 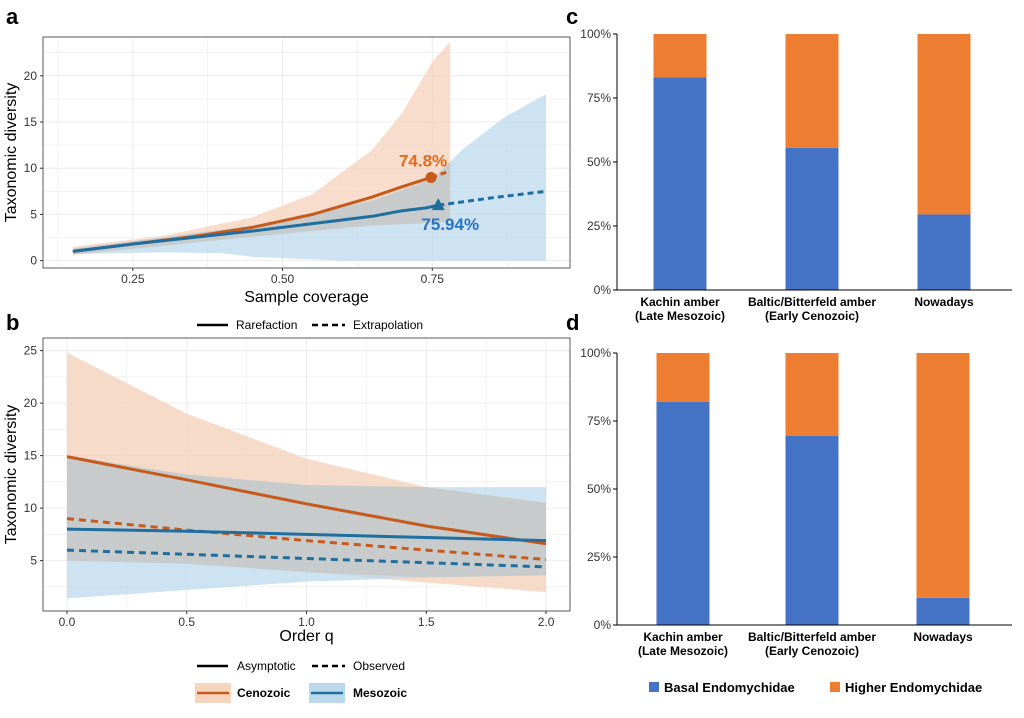 What do you see at coordinates (423, 160) in the screenshot?
I see `cenozoic-coverage-label: 74.8%` at bounding box center [423, 160].